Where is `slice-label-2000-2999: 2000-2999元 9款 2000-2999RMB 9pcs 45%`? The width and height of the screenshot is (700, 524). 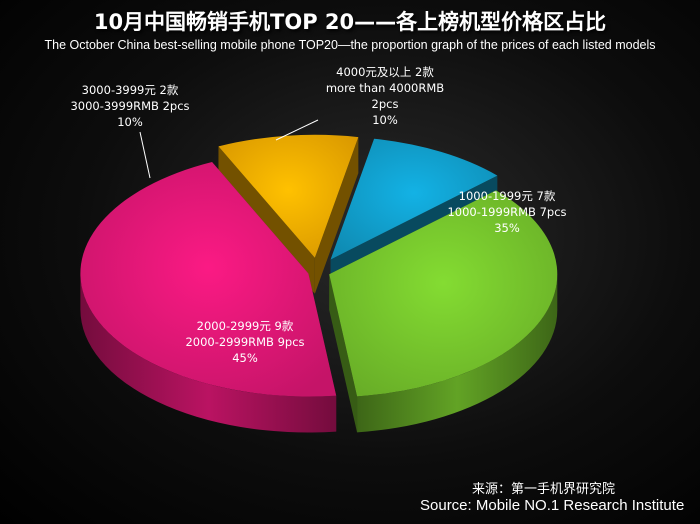 slice-label-2000-2999: 2000-2999元 9款 2000-2999RMB 9pcs 45% is located at coordinates (245, 342).